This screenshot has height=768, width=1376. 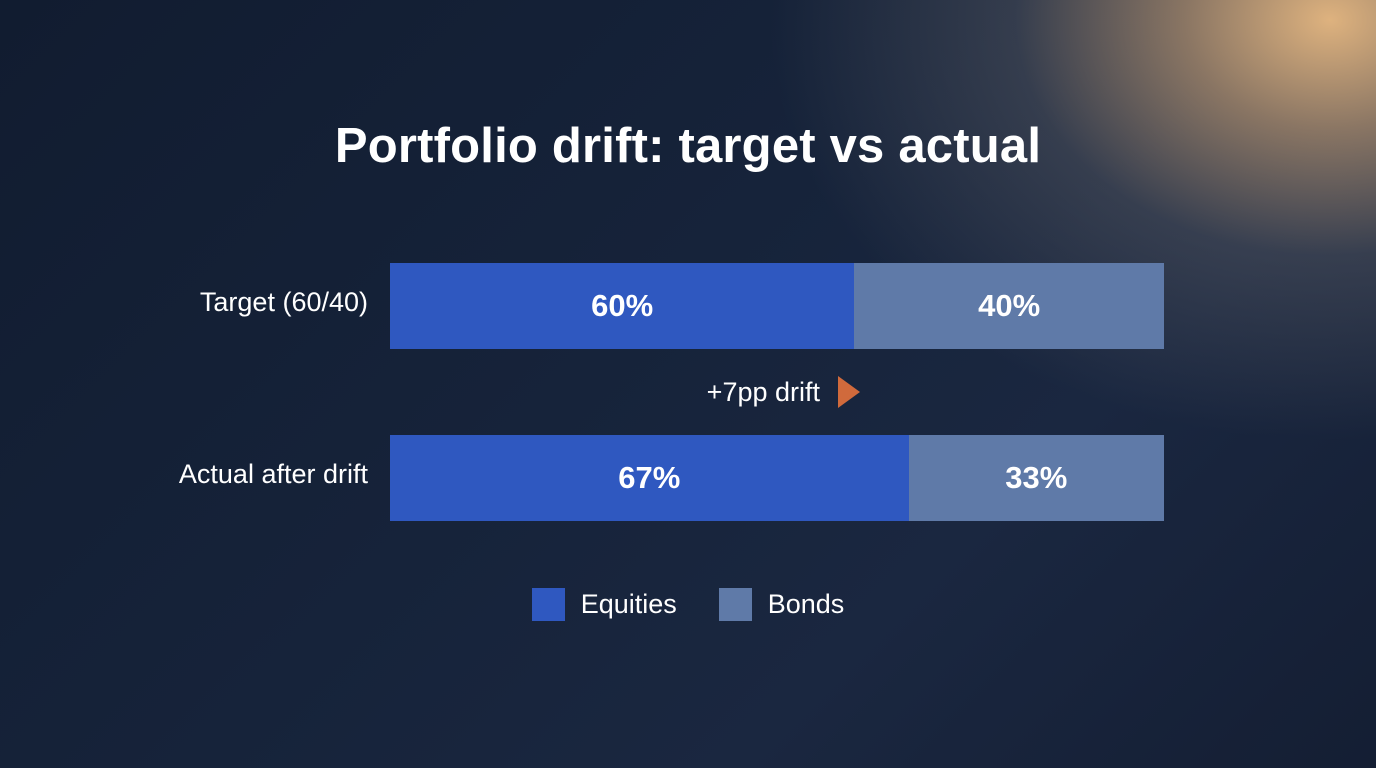 I want to click on legend-item-equities: Equities, so click(x=604, y=604).